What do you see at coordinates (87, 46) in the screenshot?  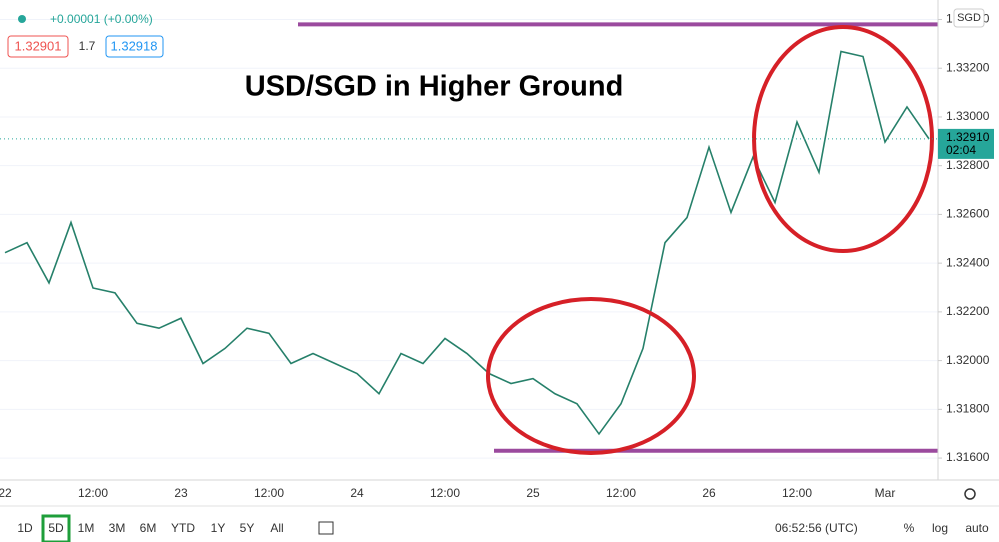 I see `spread: 1.7` at bounding box center [87, 46].